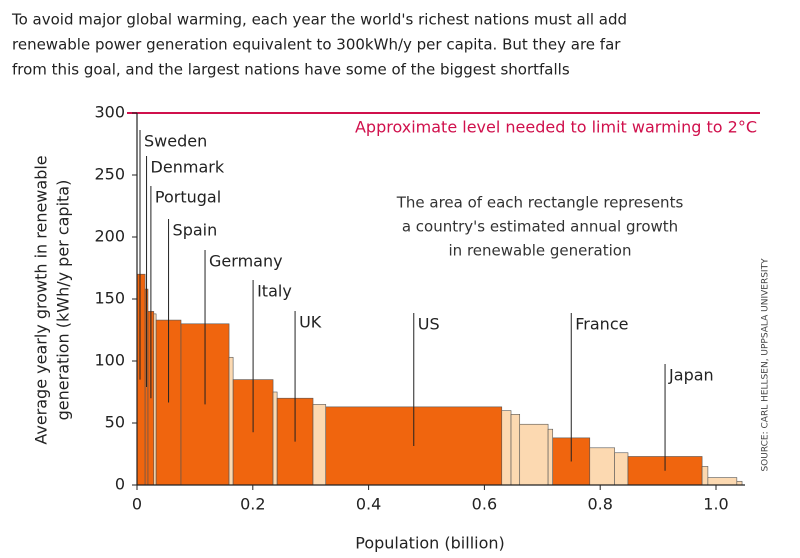  I want to click on x-tick-label: 0.6, so click(484, 504).